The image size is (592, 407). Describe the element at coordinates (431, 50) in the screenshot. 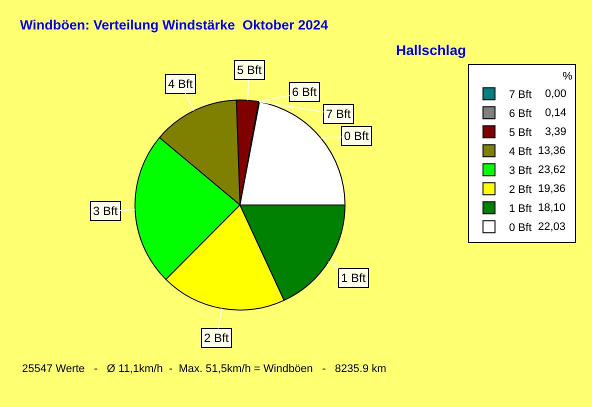

I see `chart-subtitle: Hallschlag` at that location.